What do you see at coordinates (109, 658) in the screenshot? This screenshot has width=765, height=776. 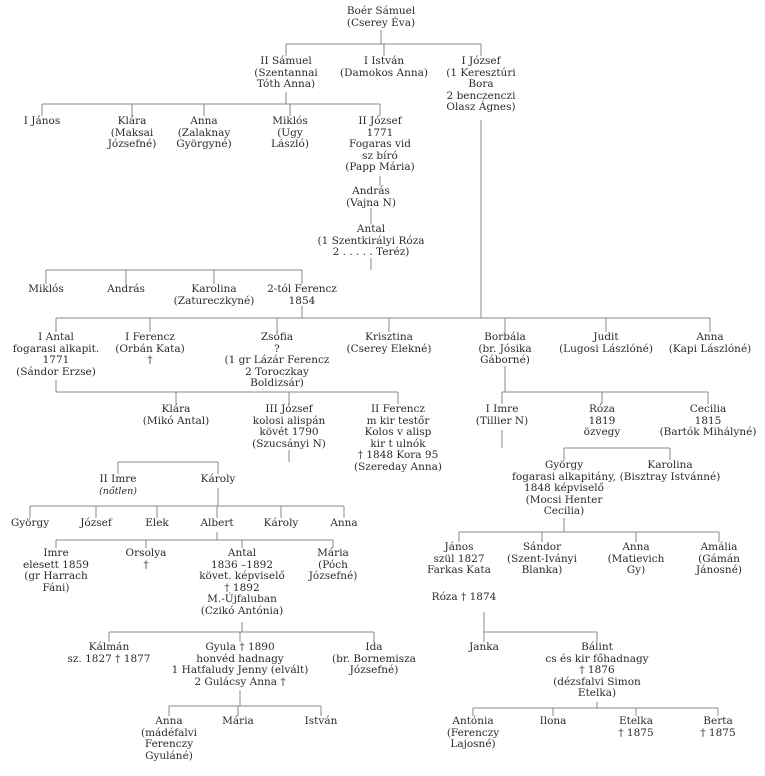 I see `person-text-line: sz. 1827 † 1877` at bounding box center [109, 658].